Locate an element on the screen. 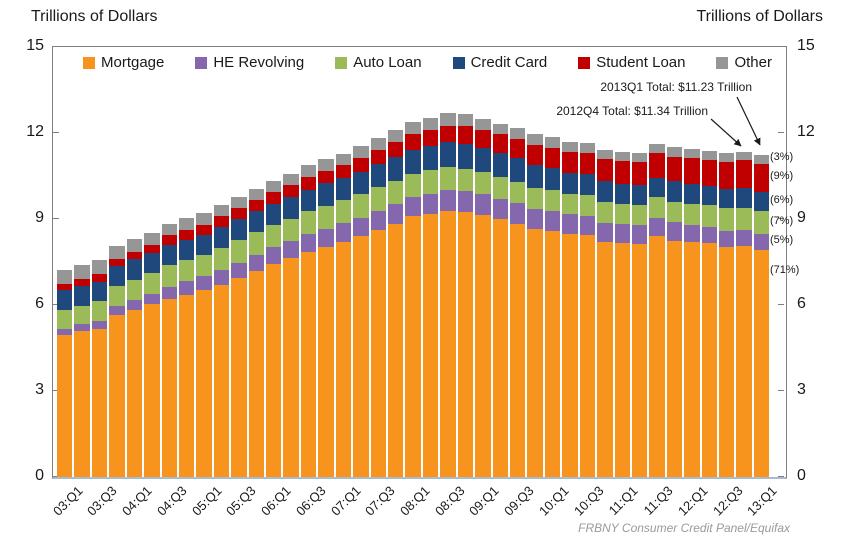 This screenshot has height=553, width=851. legend-item-auto-loan: Auto Loan is located at coordinates (378, 62).